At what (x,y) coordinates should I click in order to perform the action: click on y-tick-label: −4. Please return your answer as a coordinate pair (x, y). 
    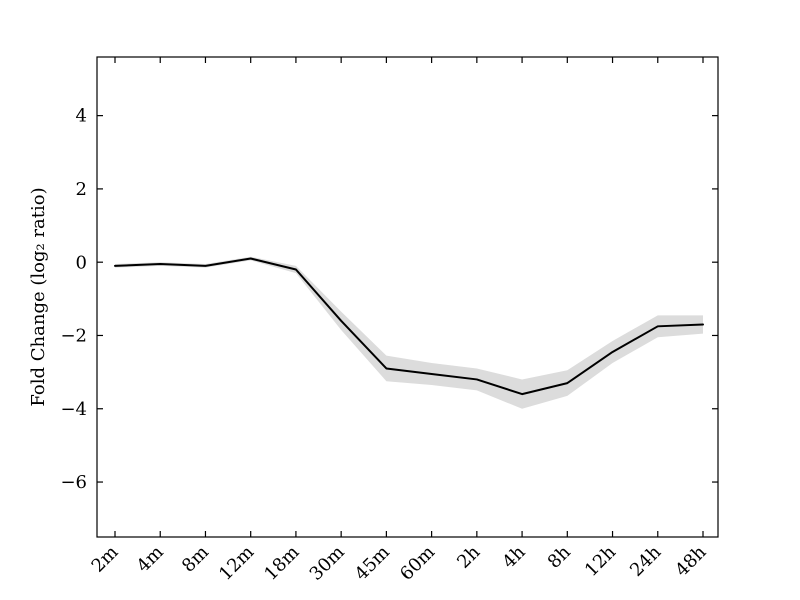
    Looking at the image, I should click on (73, 409).